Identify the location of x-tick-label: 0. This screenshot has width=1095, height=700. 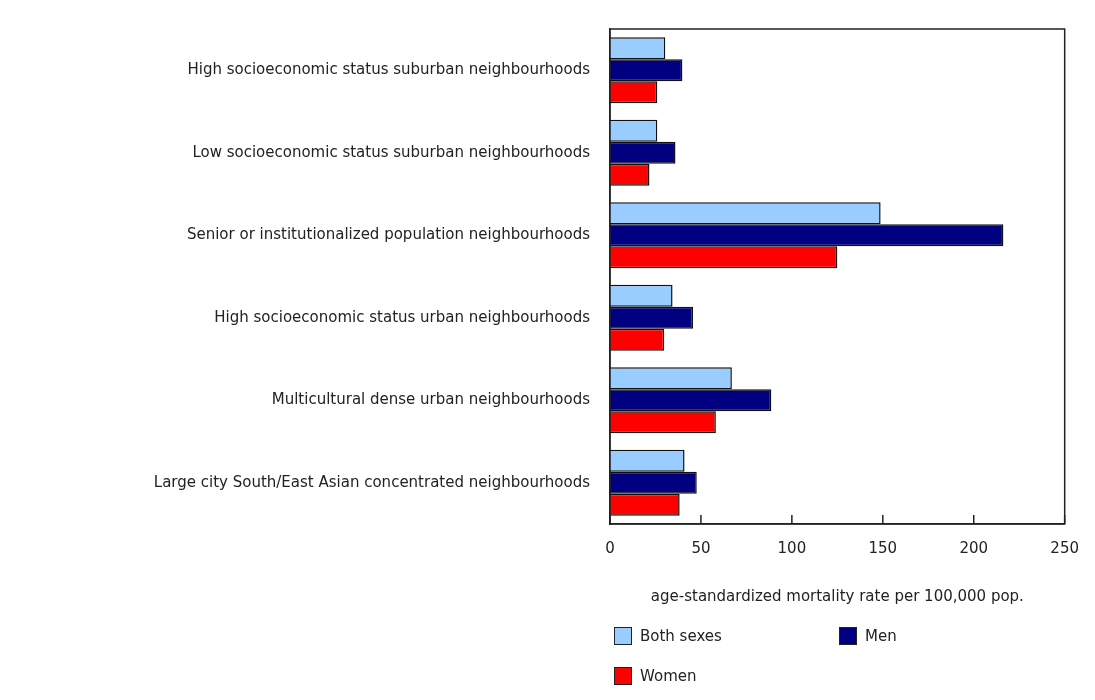
(610, 547).